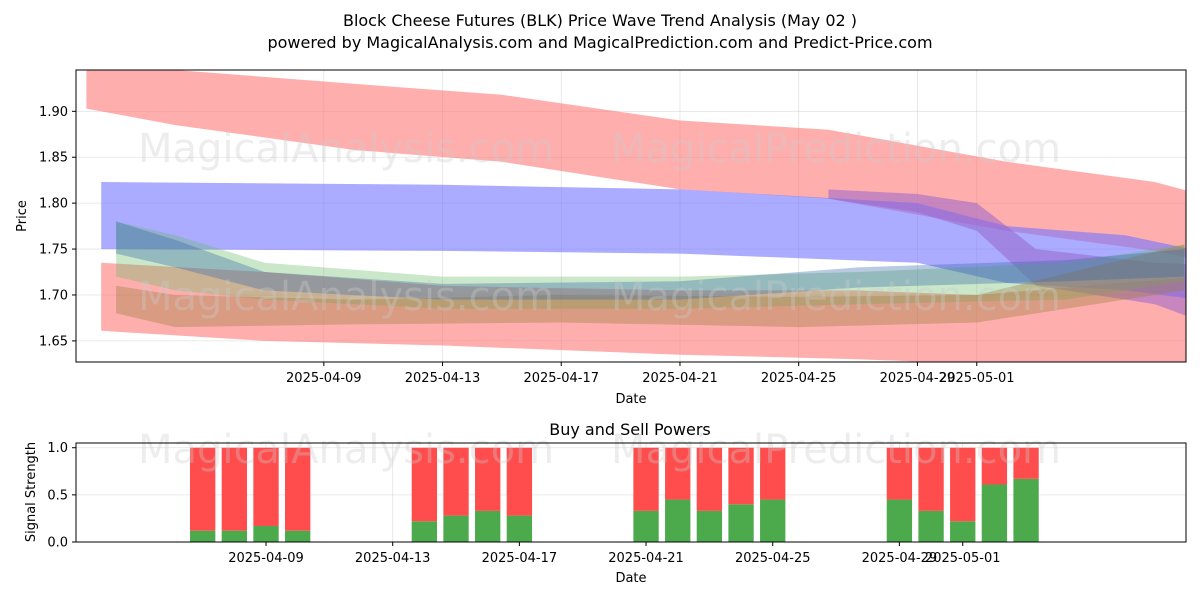 The height and width of the screenshot is (600, 1200). I want to click on buy-sell-y-tick-label: 1.0, so click(57, 448).